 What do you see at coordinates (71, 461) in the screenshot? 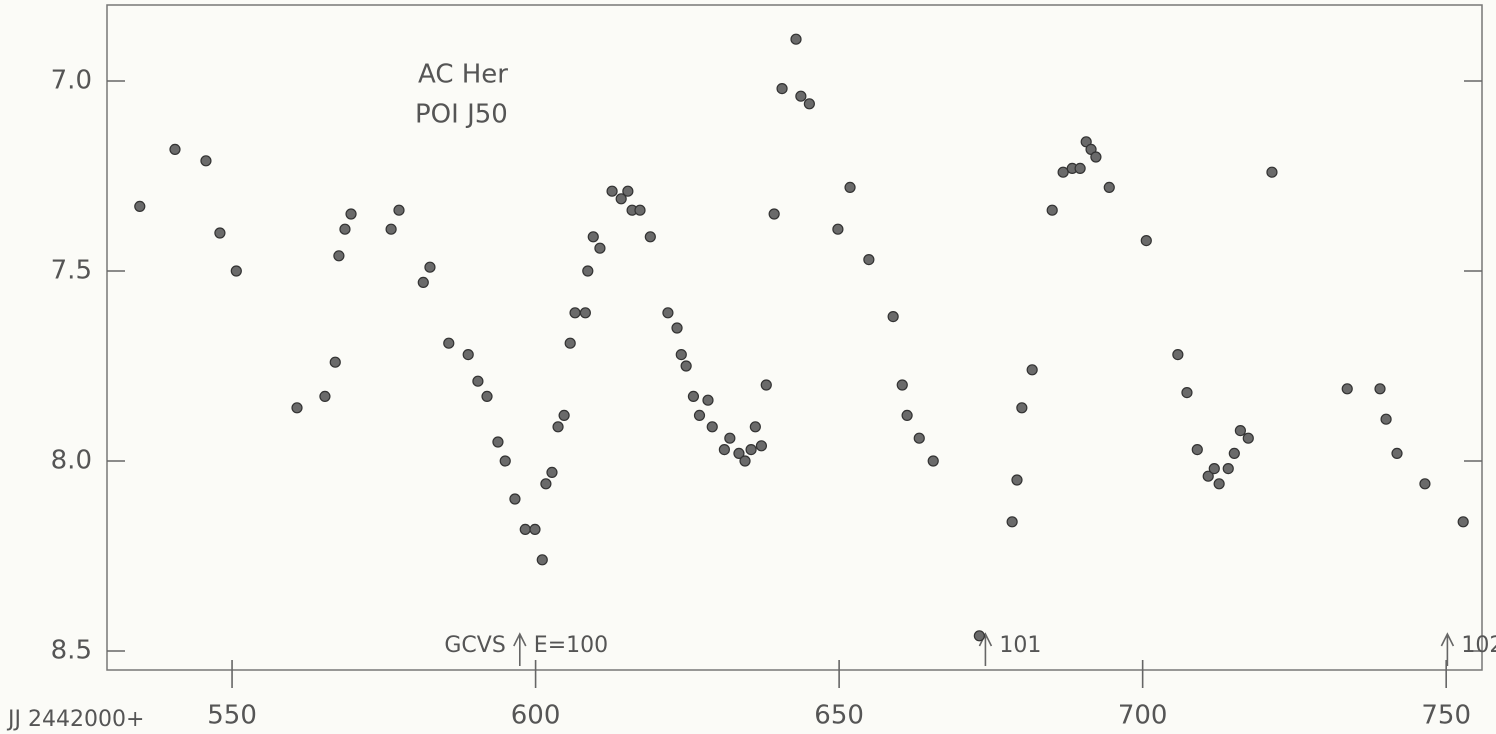
I see `y-tick-label: 8.0` at bounding box center [71, 461].